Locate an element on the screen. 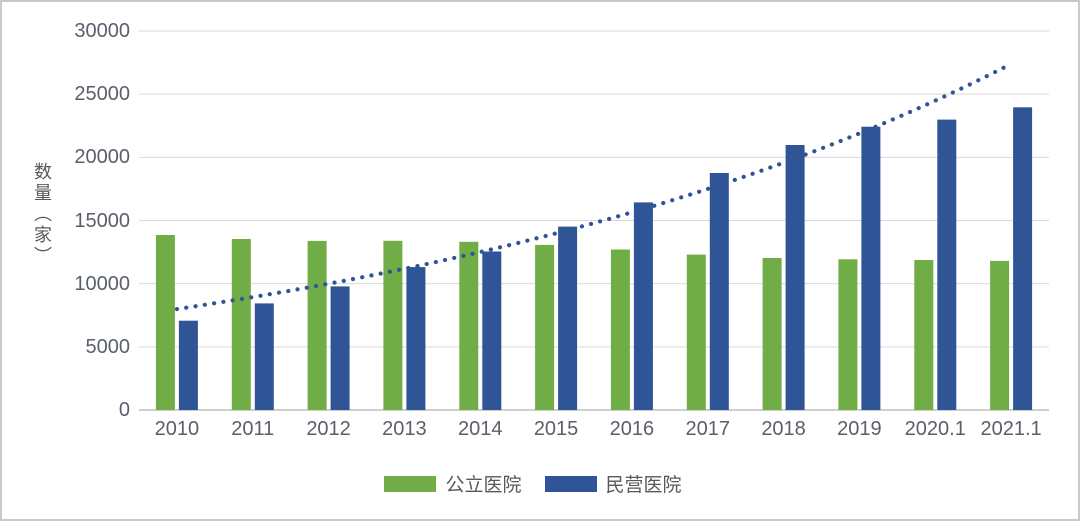 Image resolution: width=1080 pixels, height=521 pixels. bar-public-hospitals-2012 is located at coordinates (317, 325).